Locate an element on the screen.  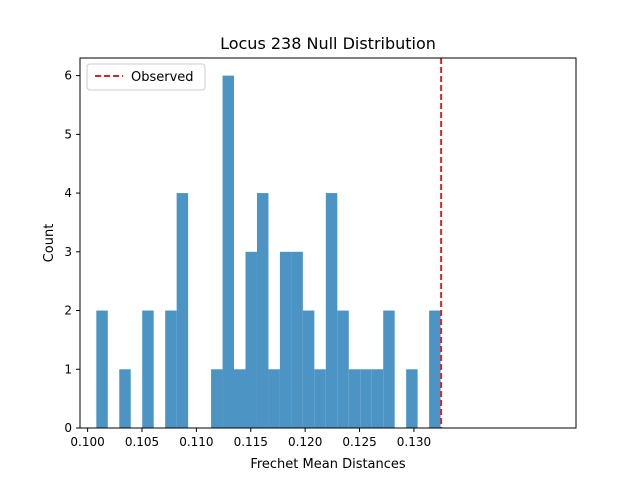
y-tick-label: 1 is located at coordinates (68, 369).